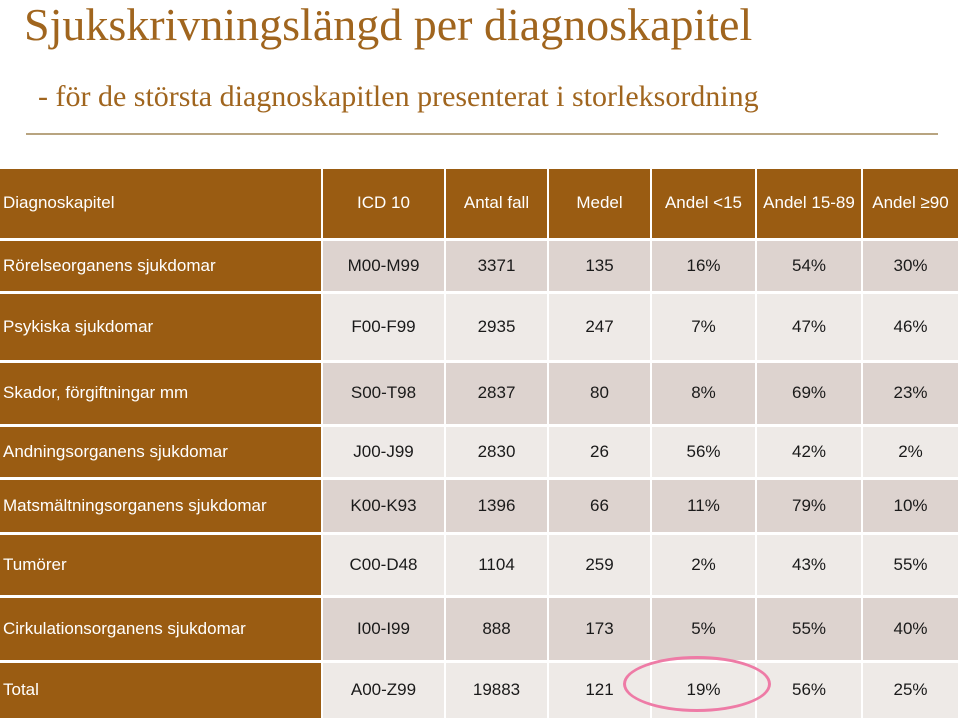 The image size is (960, 723). Describe the element at coordinates (497, 629) in the screenshot. I see `table-cell: 888` at that location.